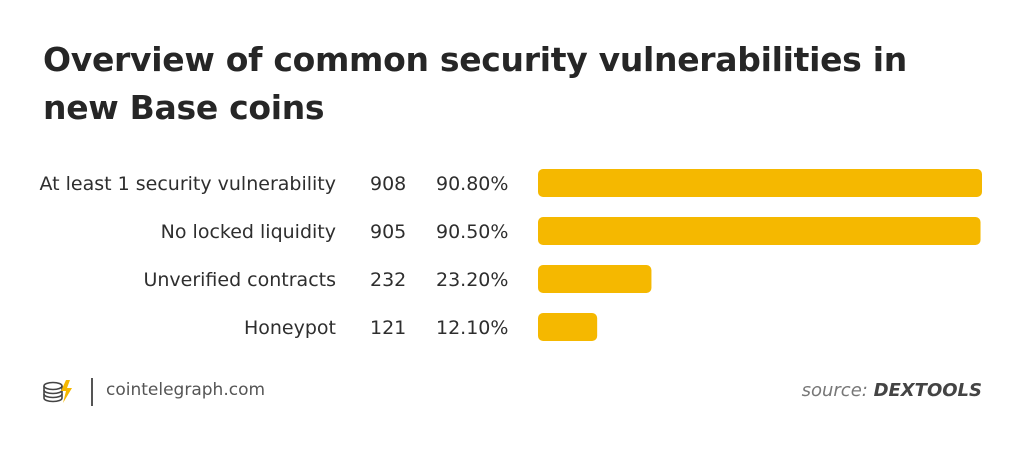 This screenshot has height=449, width=1024. What do you see at coordinates (290, 328) in the screenshot?
I see `category-label: Honeypot` at bounding box center [290, 328].